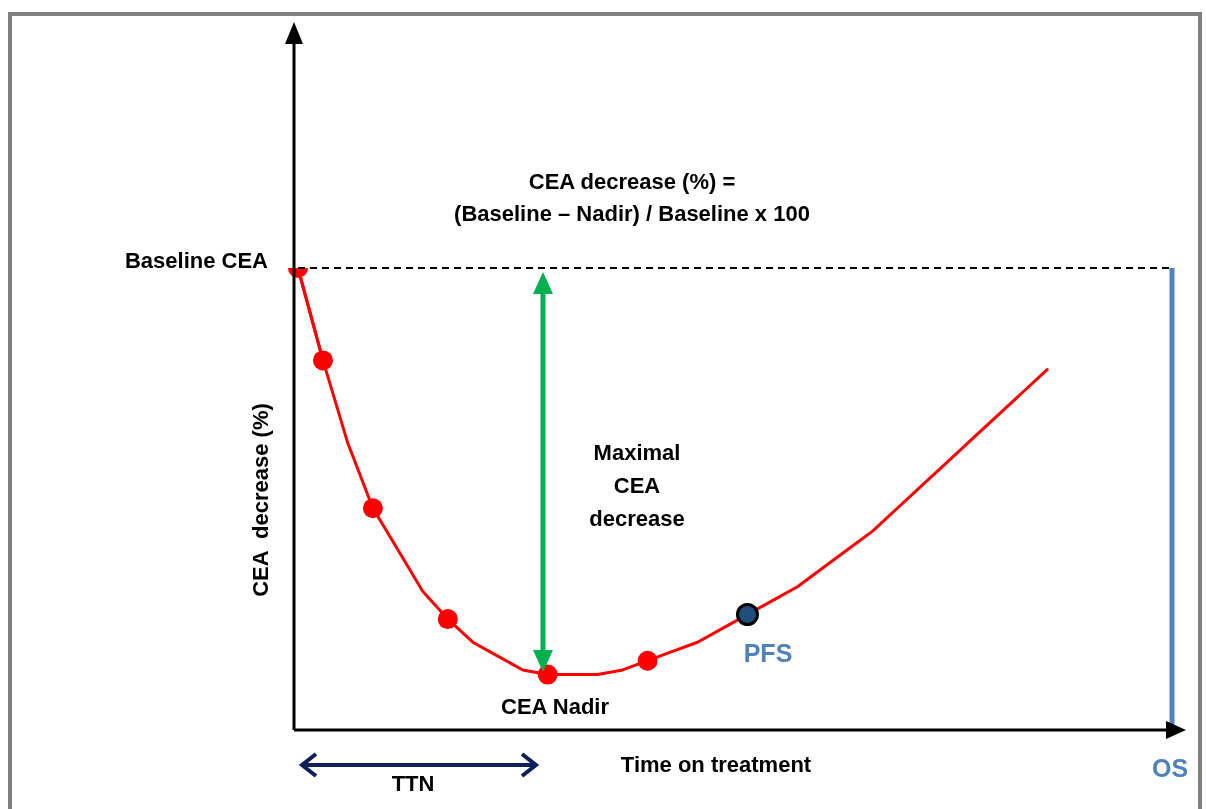  I want to click on annotation: PFS, so click(768, 652).